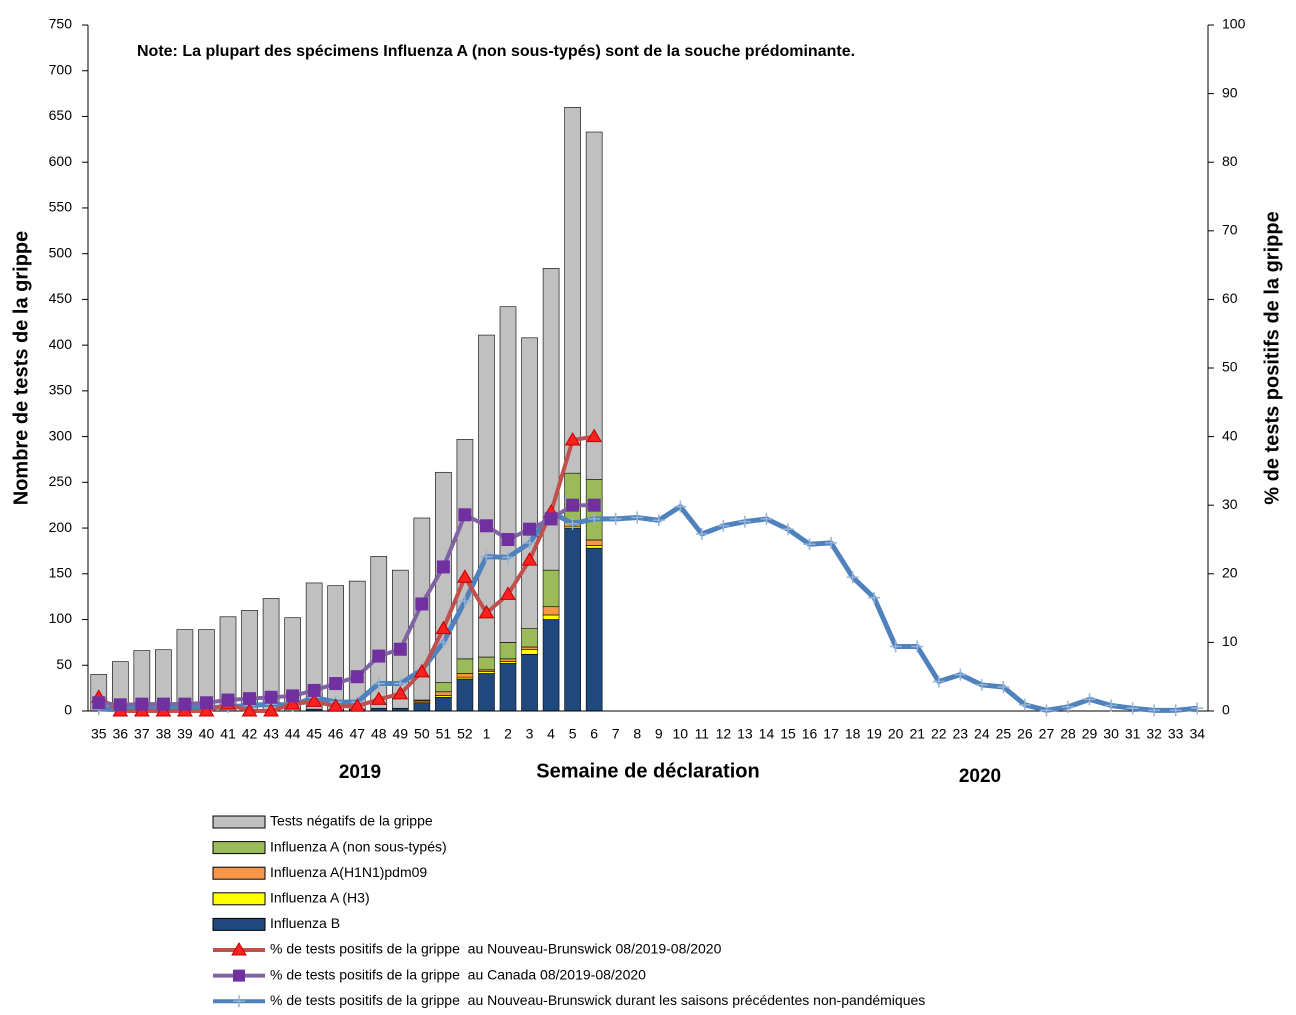 The height and width of the screenshot is (1015, 1296). Describe the element at coordinates (291, 898) in the screenshot. I see `legend-item: Influenza A (H3)` at that location.